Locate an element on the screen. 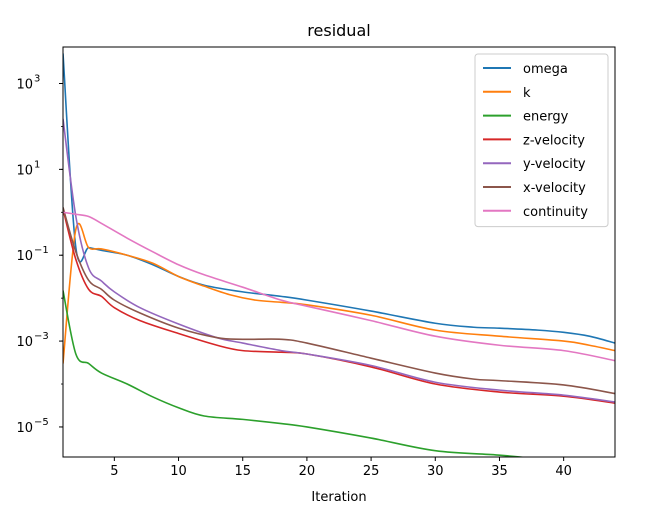 The width and height of the screenshot is (654, 514). y-tick-exponent: 1 is located at coordinates (37, 164).